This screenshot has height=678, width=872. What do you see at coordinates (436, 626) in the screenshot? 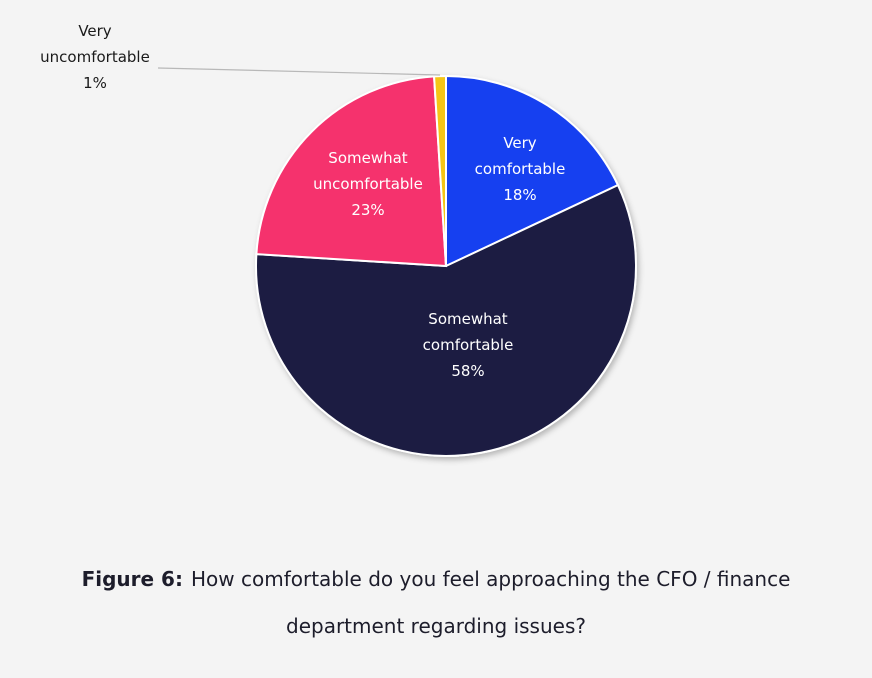
I see `figure-caption-line2: department regarding issues?` at bounding box center [436, 626].